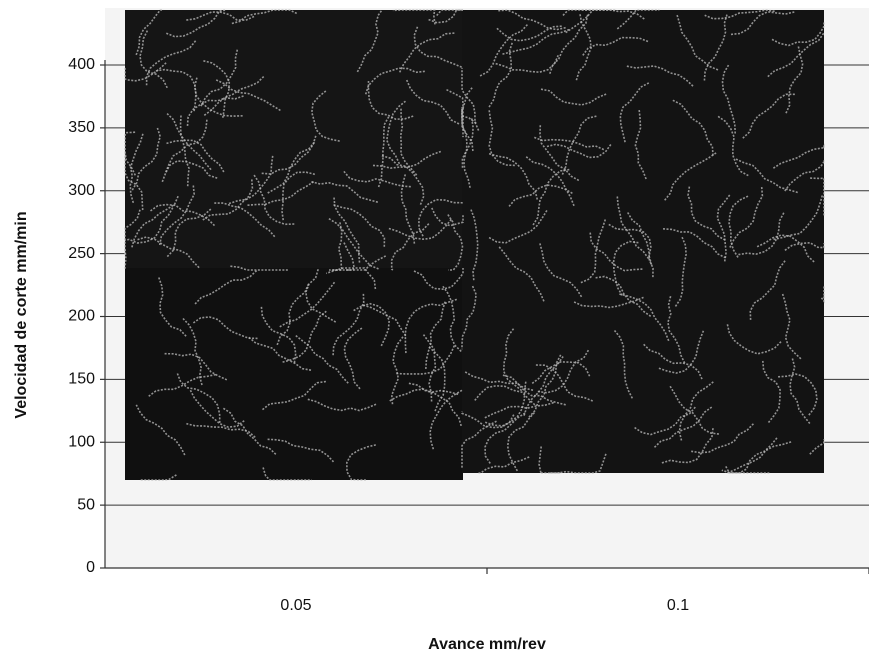 This screenshot has width=869, height=658. I want to click on y-tick-label: 250, so click(81, 253).